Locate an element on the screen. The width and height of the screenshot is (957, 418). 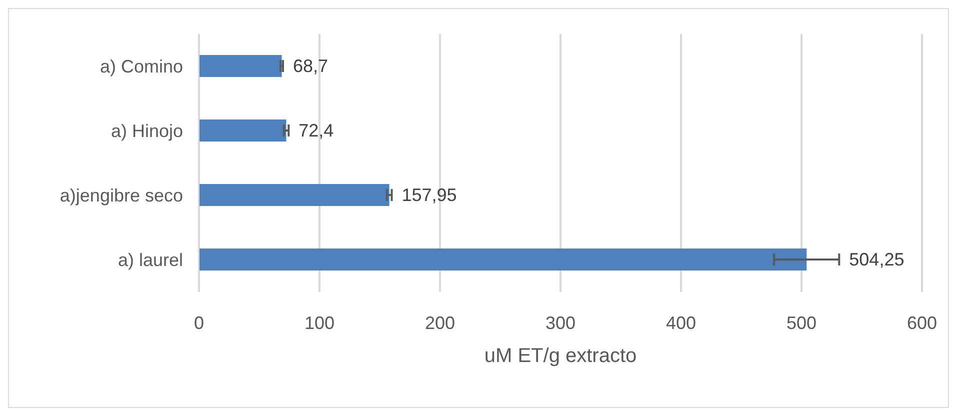
x-tick-label: 100 is located at coordinates (319, 322).